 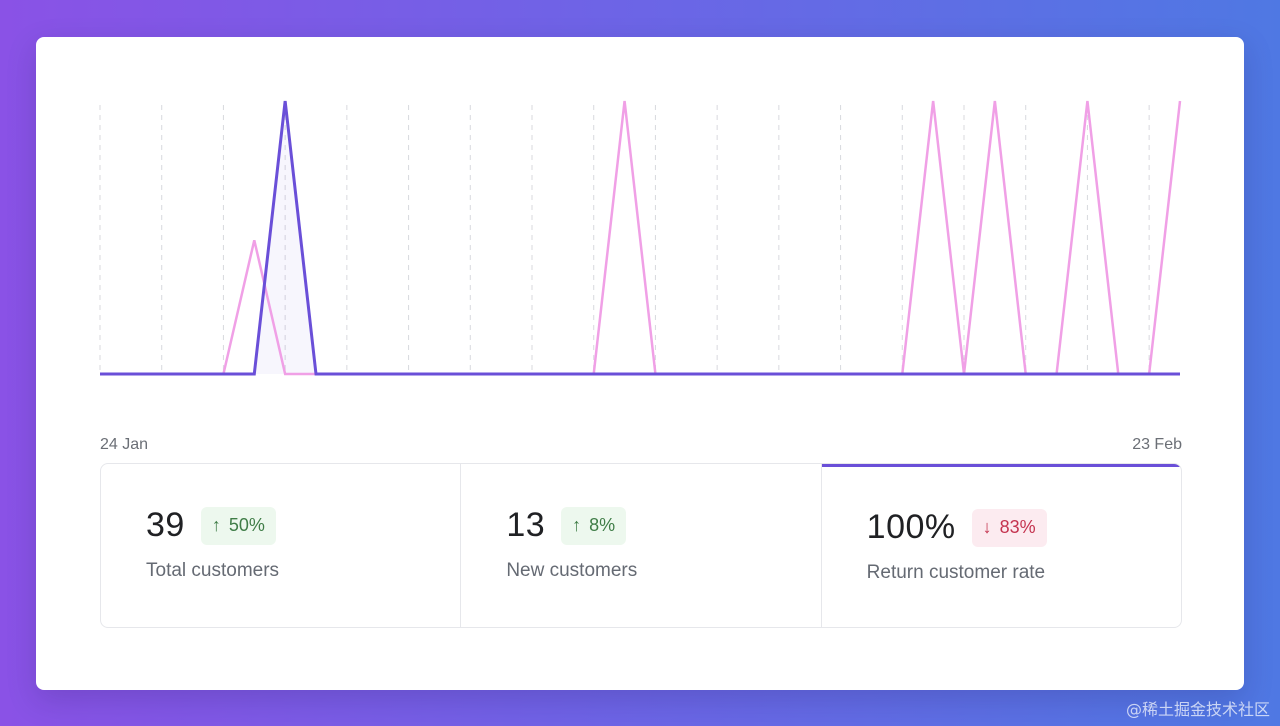 I want to click on stat-top: 13 ↑ 8%, so click(x=566, y=525).